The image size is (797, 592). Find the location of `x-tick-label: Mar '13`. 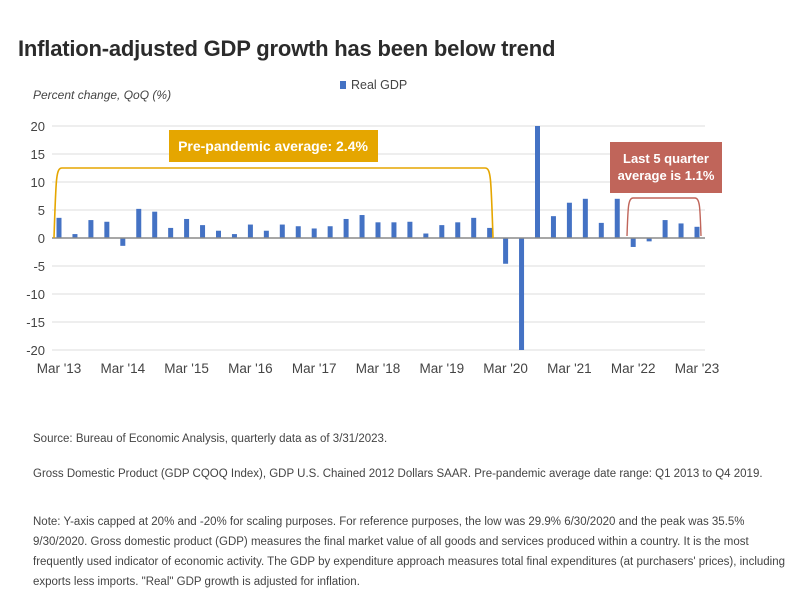

x-tick-label: Mar '13 is located at coordinates (59, 368).